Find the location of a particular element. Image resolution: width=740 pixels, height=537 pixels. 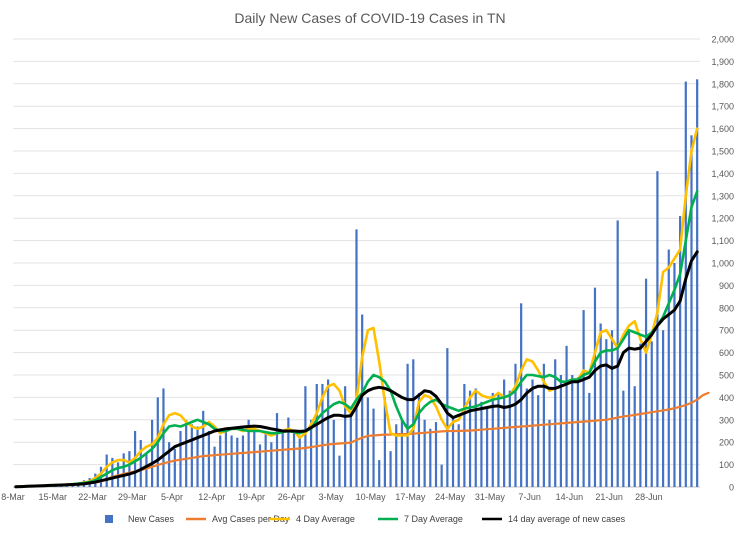

x-tick-label: 15-Mar is located at coordinates (52, 497).